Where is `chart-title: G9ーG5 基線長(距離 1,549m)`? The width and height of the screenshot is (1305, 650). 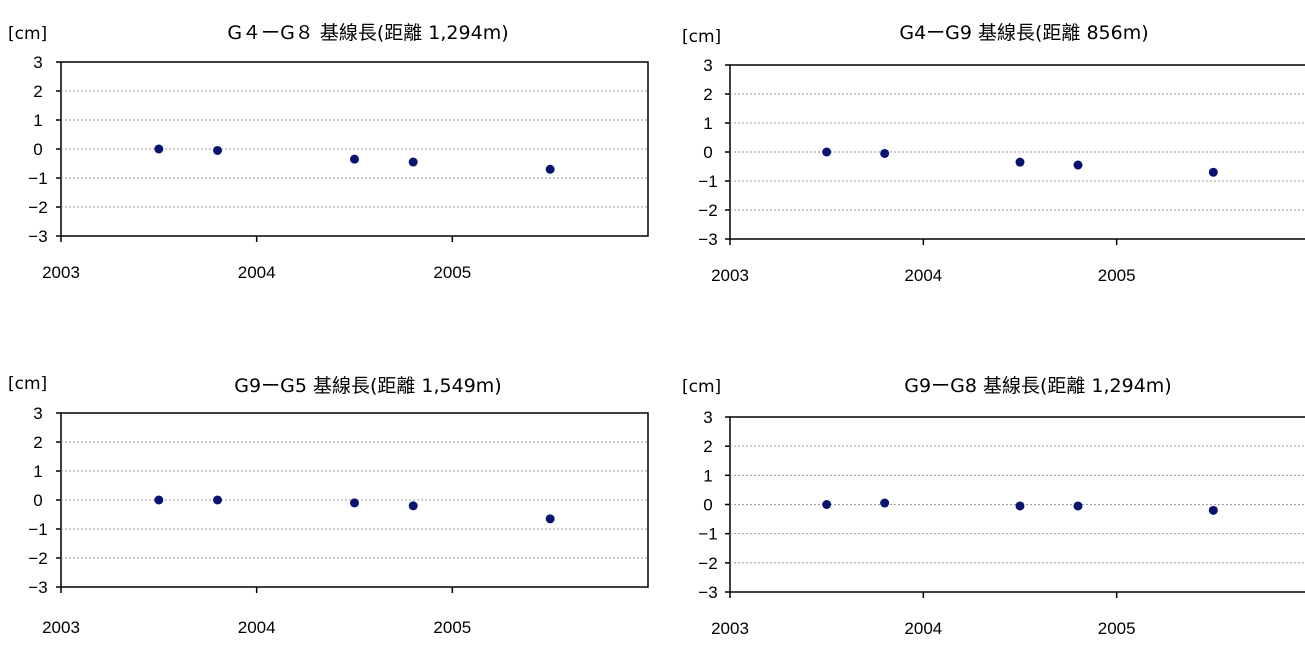
chart-title: G9ーG5 基線長(距離 1,549m) is located at coordinates (367, 386).